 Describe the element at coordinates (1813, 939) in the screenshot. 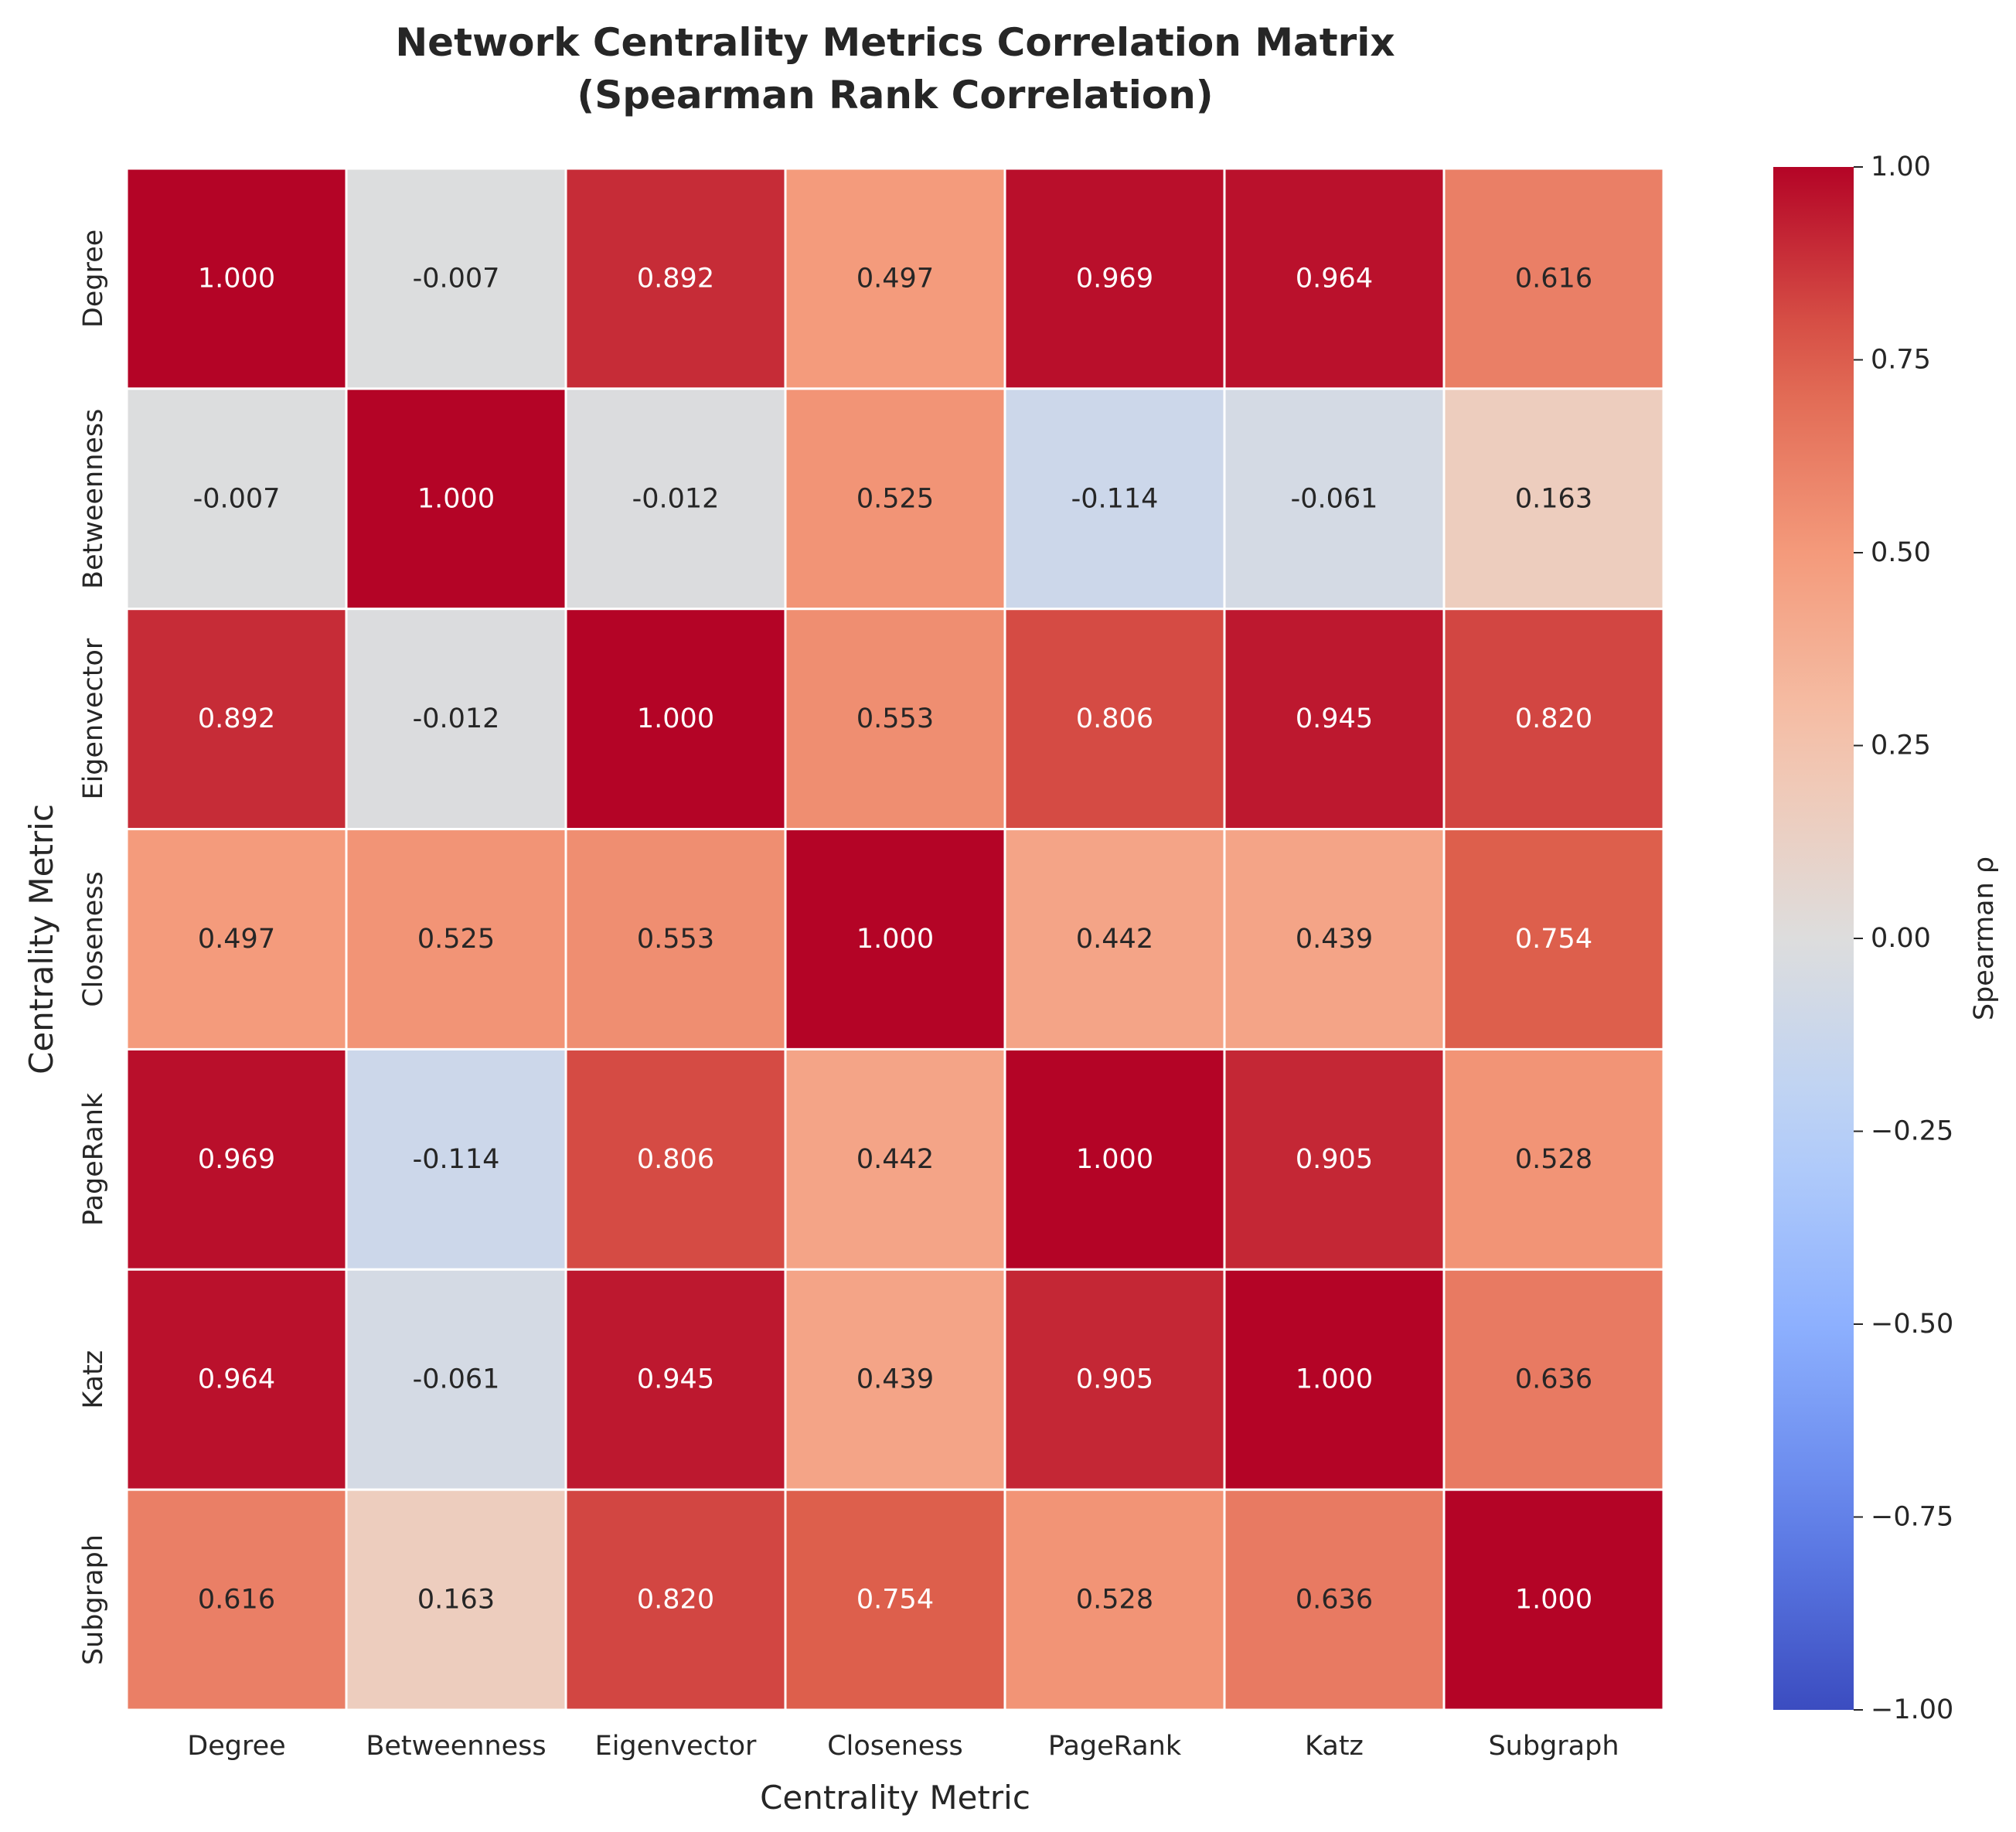

I see `colorbar` at that location.